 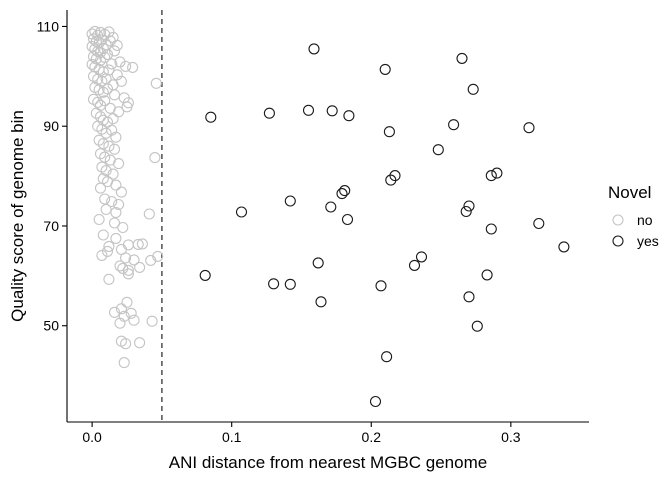 I want to click on y-tick-label: 70, so click(x=51, y=226).